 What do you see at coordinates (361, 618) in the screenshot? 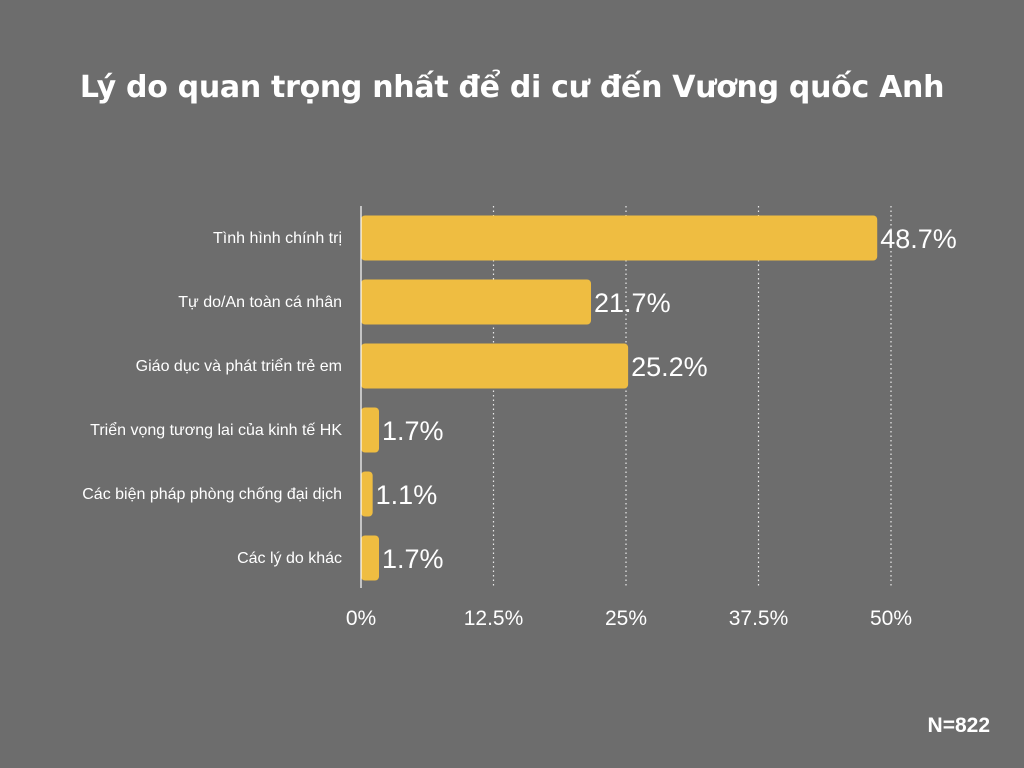
I see `x-tick-label: 0%` at bounding box center [361, 618].